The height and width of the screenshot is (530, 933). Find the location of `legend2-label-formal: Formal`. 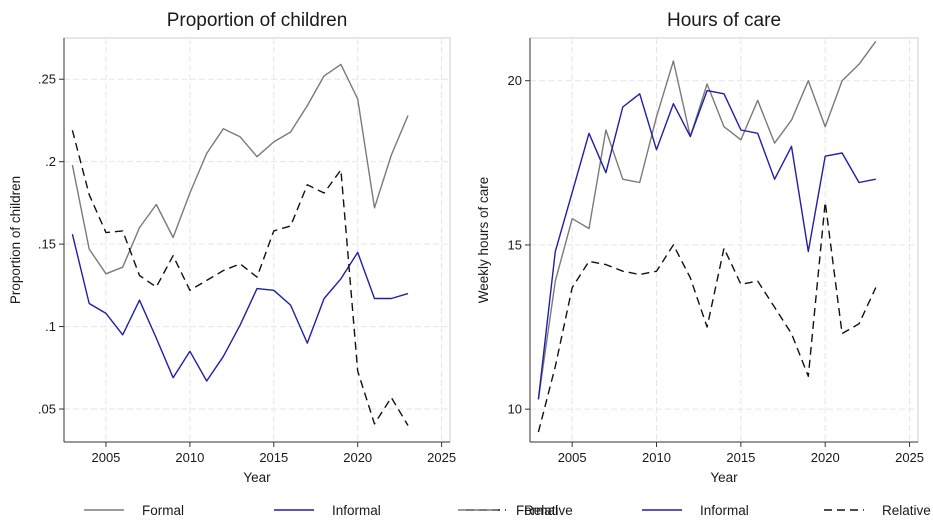

legend2-label-formal: Formal is located at coordinates (537, 510).